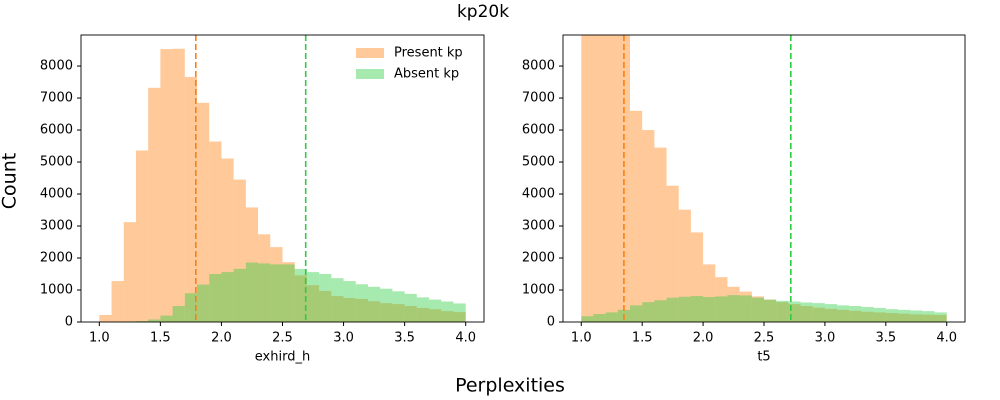 This screenshot has width=1000, height=400. What do you see at coordinates (282, 338) in the screenshot?
I see `x-tick-label: 2.5` at bounding box center [282, 338].